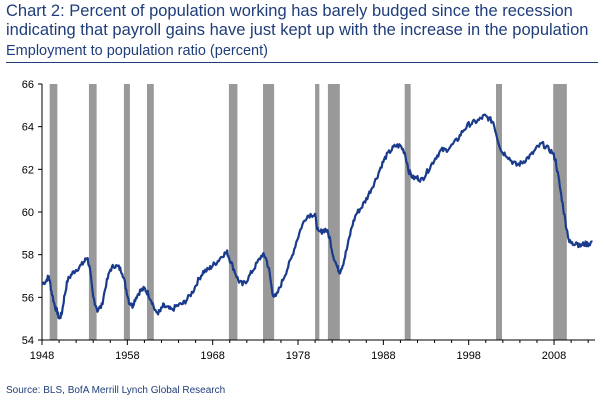 The width and height of the screenshot is (604, 402). I want to click on y-tick-label-2: 58, so click(28, 256).